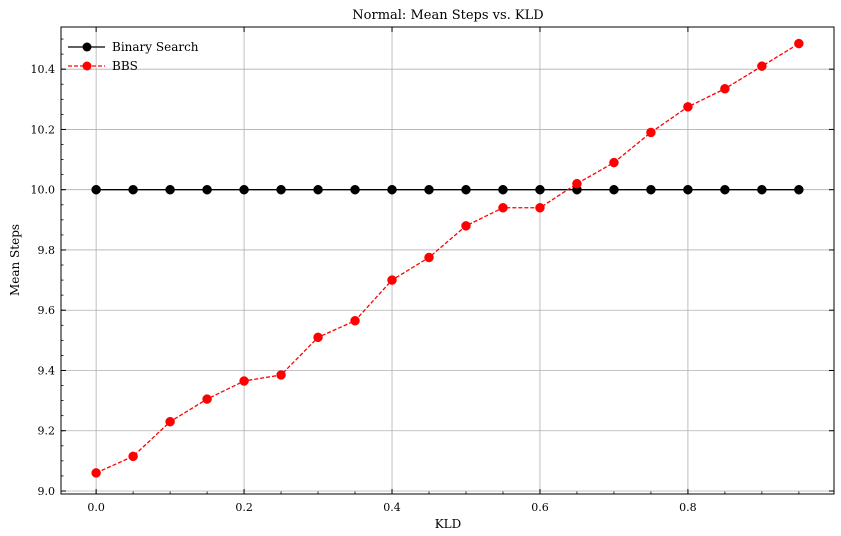 The width and height of the screenshot is (841, 536). Describe the element at coordinates (47, 370) in the screenshot. I see `y-tick-label: 9.4` at that location.